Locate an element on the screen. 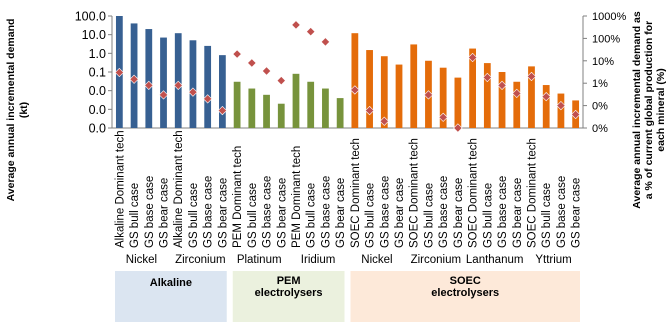  right-tick-label: 1% is located at coordinates (600, 84).